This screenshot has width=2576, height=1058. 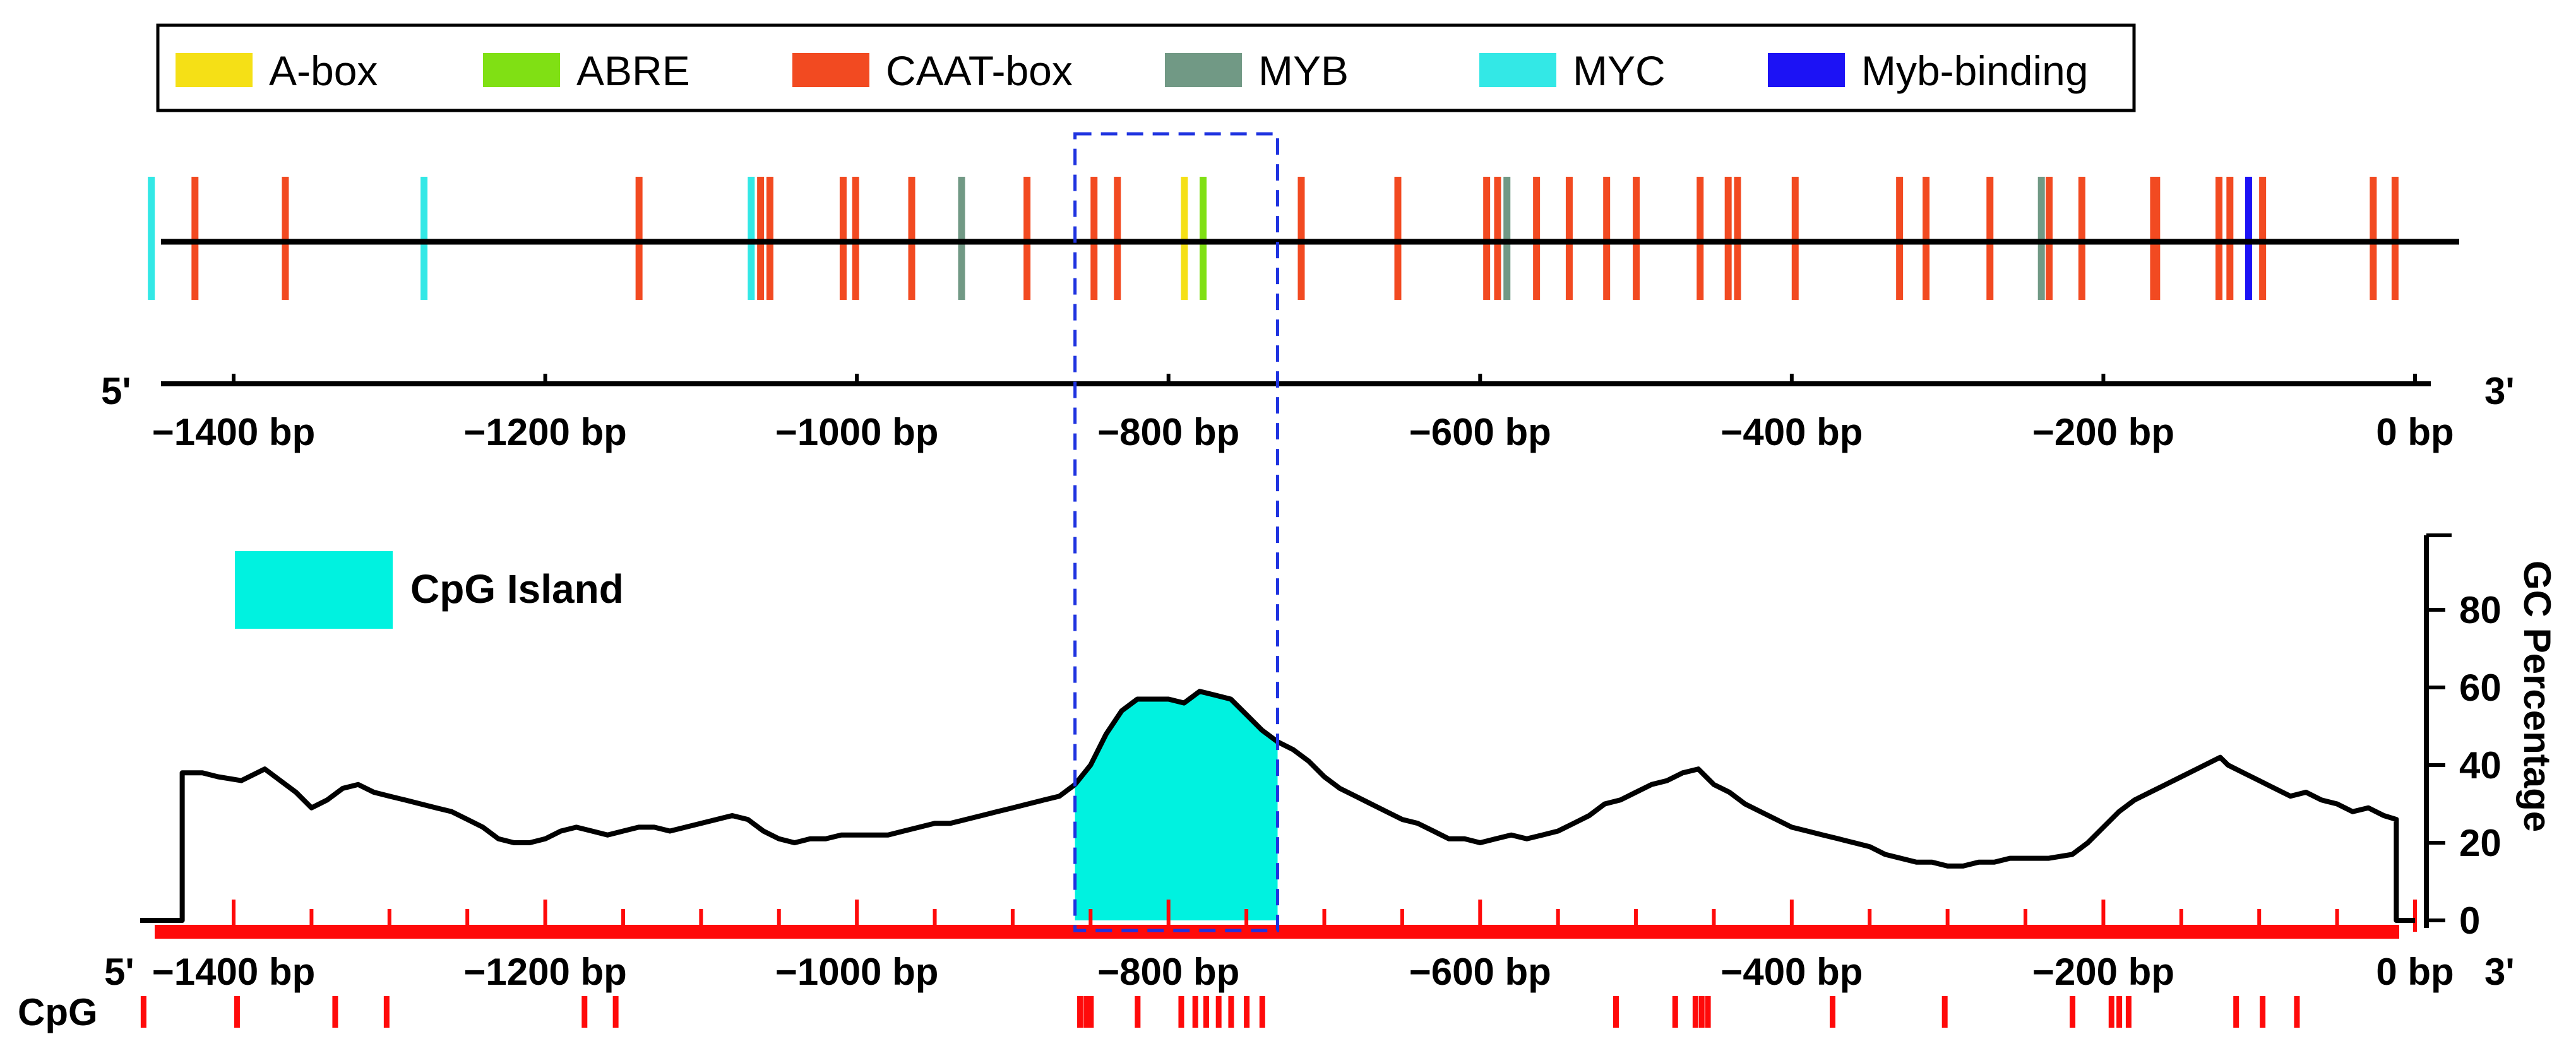 I want to click on legend-swatch-myb, so click(x=1203, y=70).